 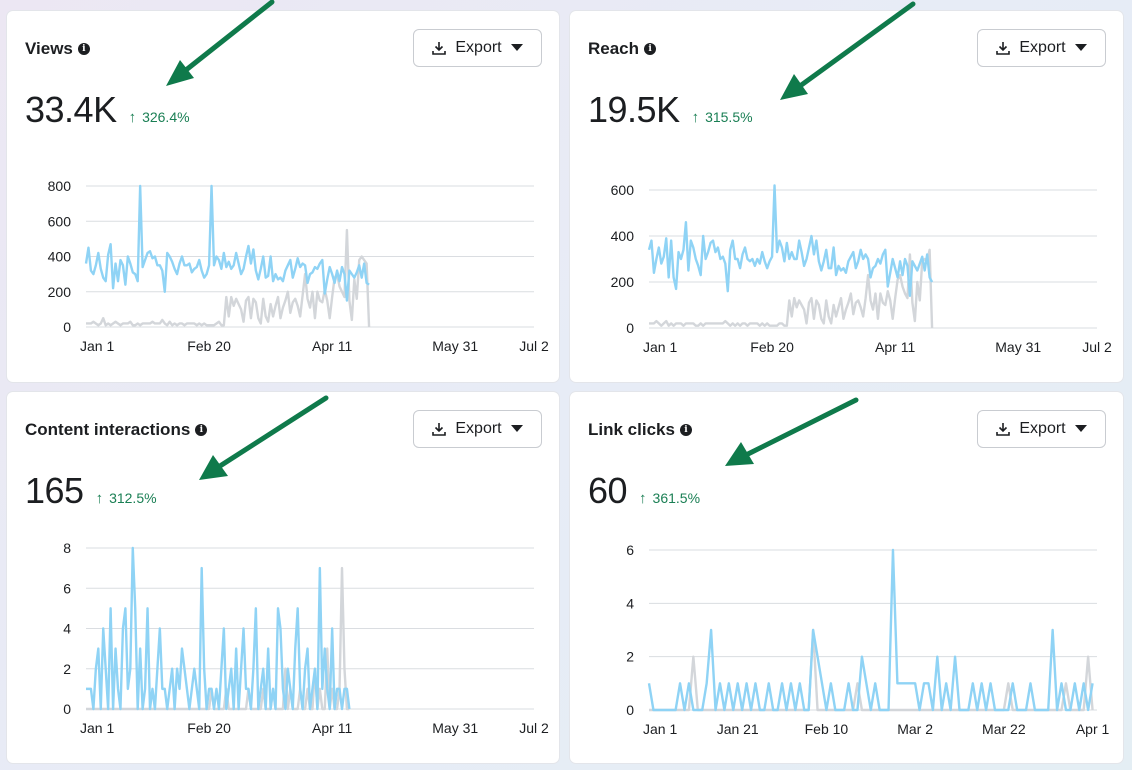 What do you see at coordinates (1093, 729) in the screenshot?
I see `x-tick-label: Apr 1` at bounding box center [1093, 729].